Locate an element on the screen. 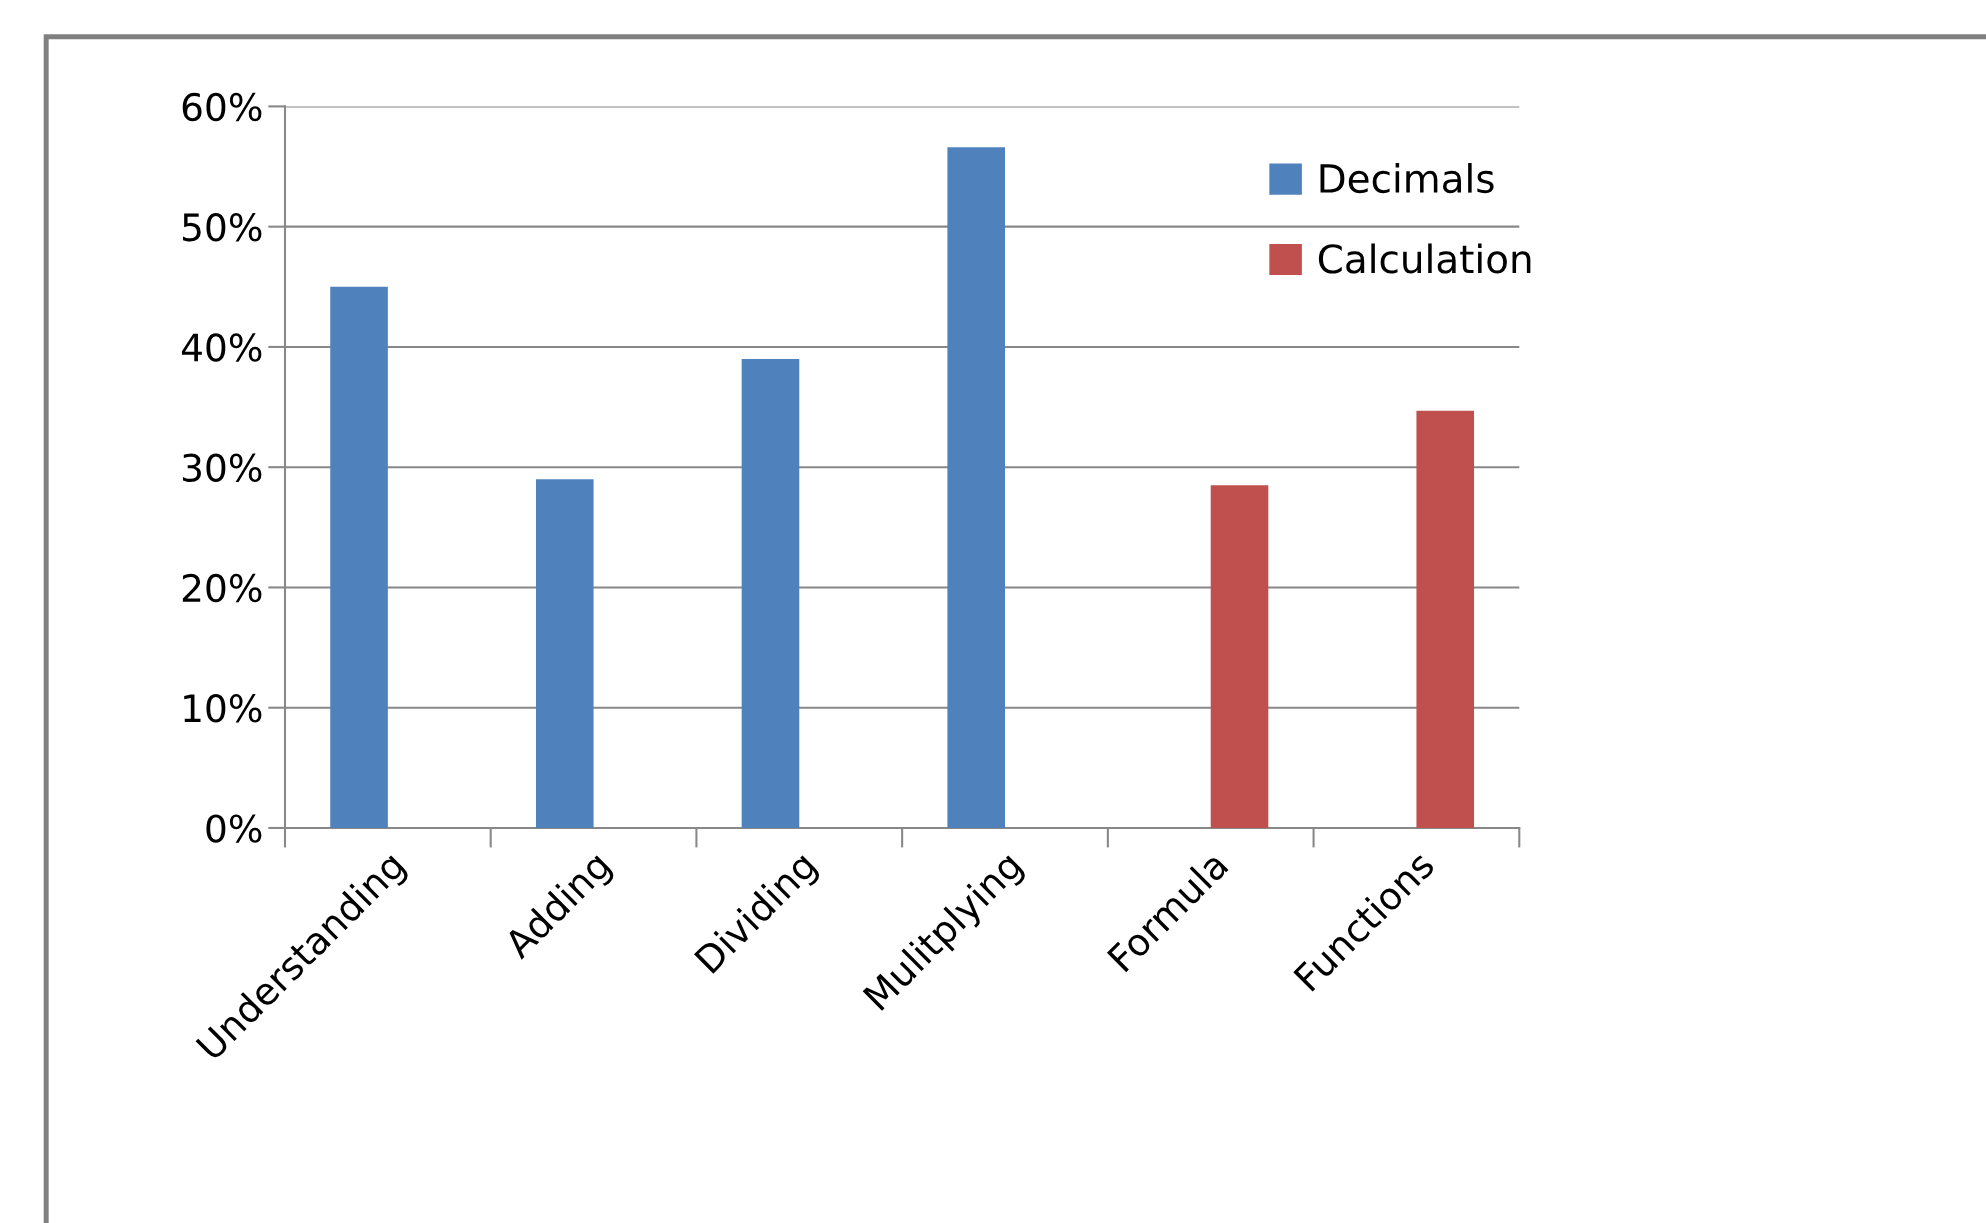  y-tick-label: 60% is located at coordinates (222, 107).